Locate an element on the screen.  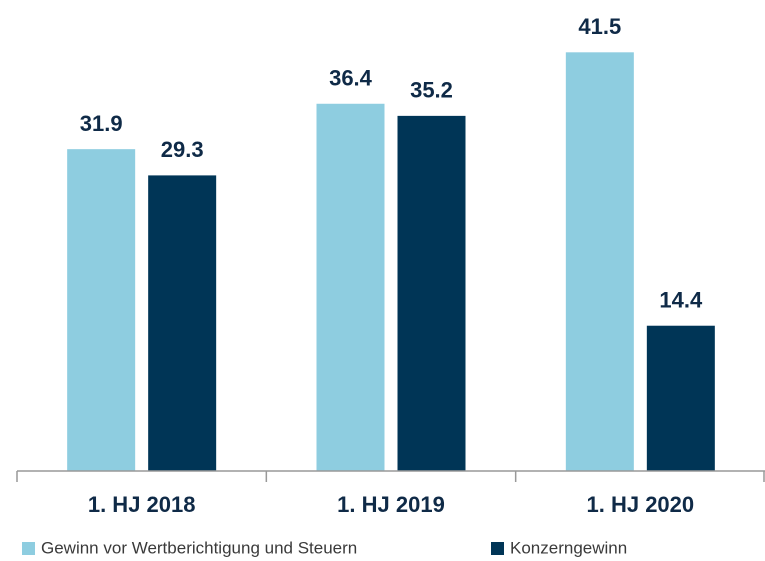
value-label: 41.5 is located at coordinates (599, 26).